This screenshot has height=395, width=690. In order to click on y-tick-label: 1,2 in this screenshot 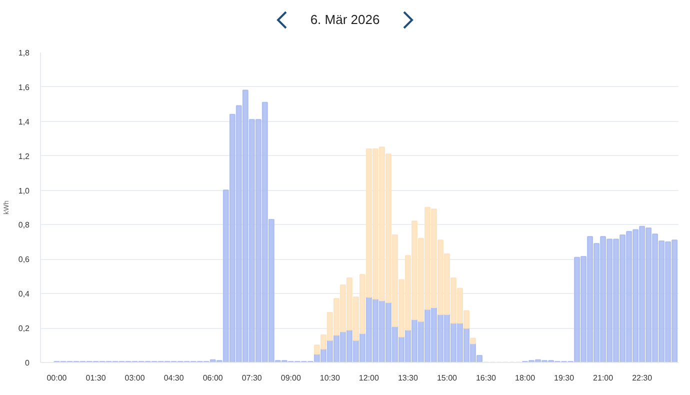, I will do `click(24, 156)`.